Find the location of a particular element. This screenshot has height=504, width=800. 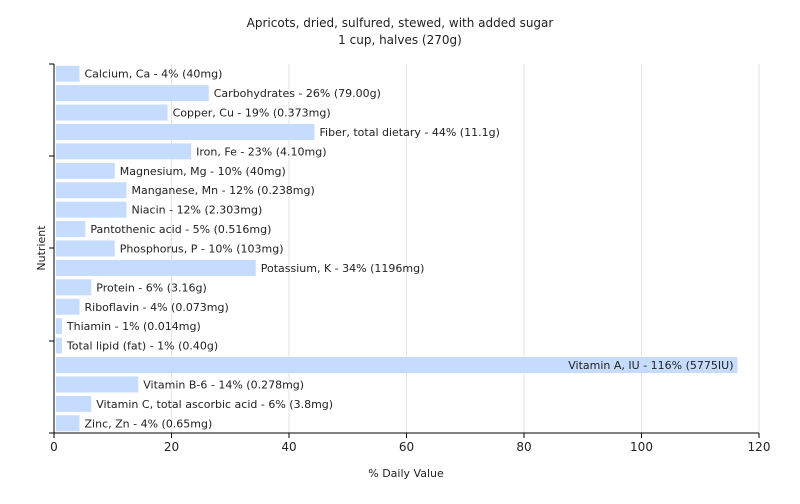

bar-label: Magnesium, Mg - 10% (40mg) is located at coordinates (203, 171).